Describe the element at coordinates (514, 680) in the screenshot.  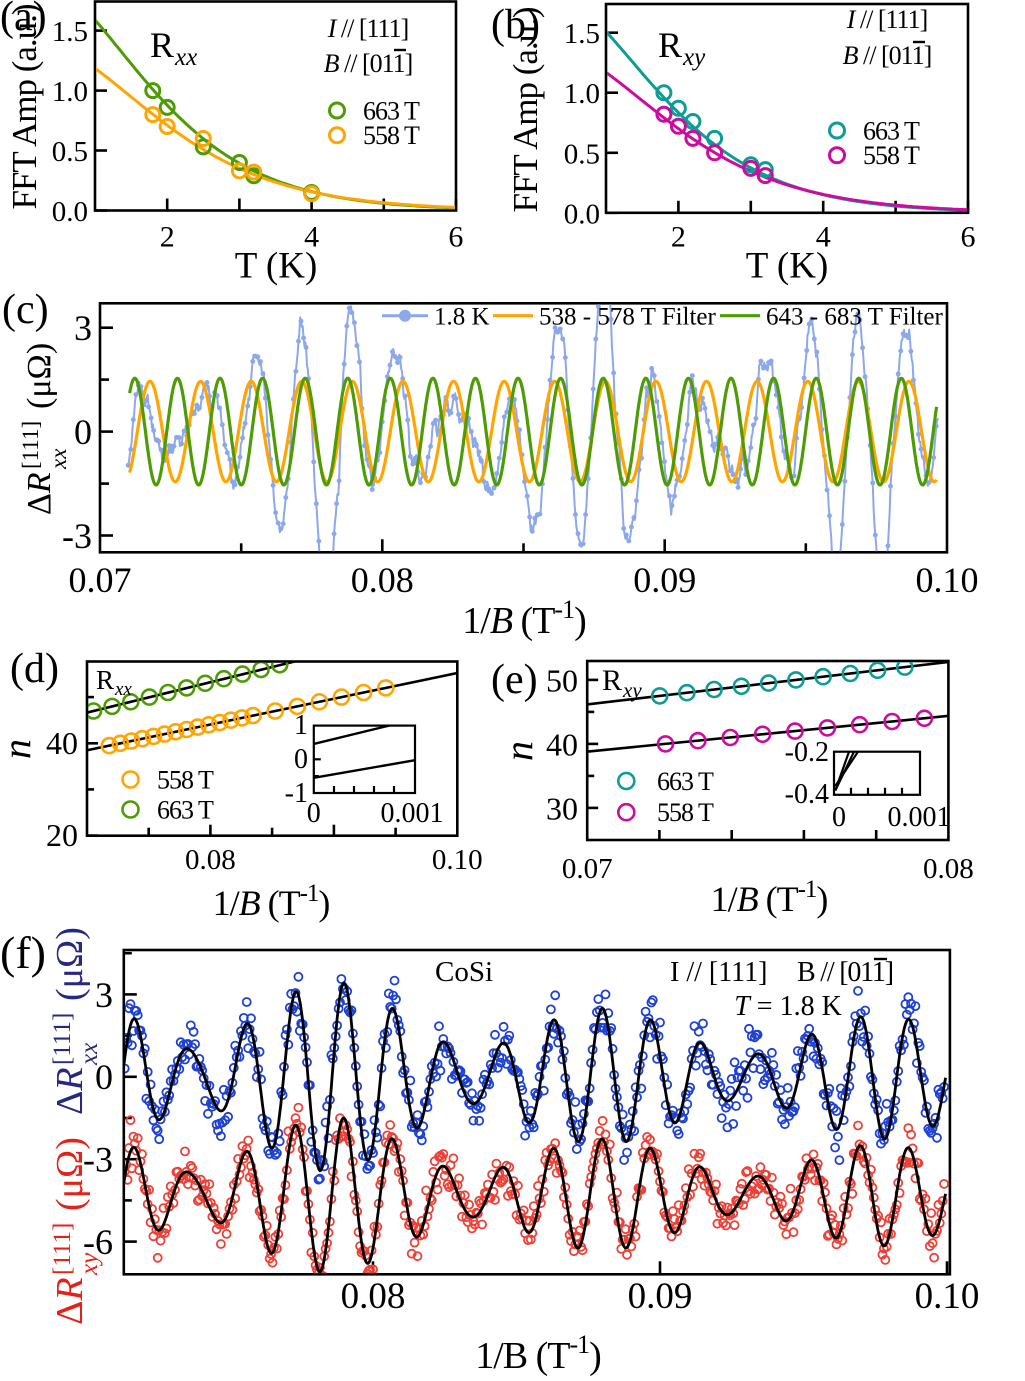
I see `svg-text: (e)` at that location.